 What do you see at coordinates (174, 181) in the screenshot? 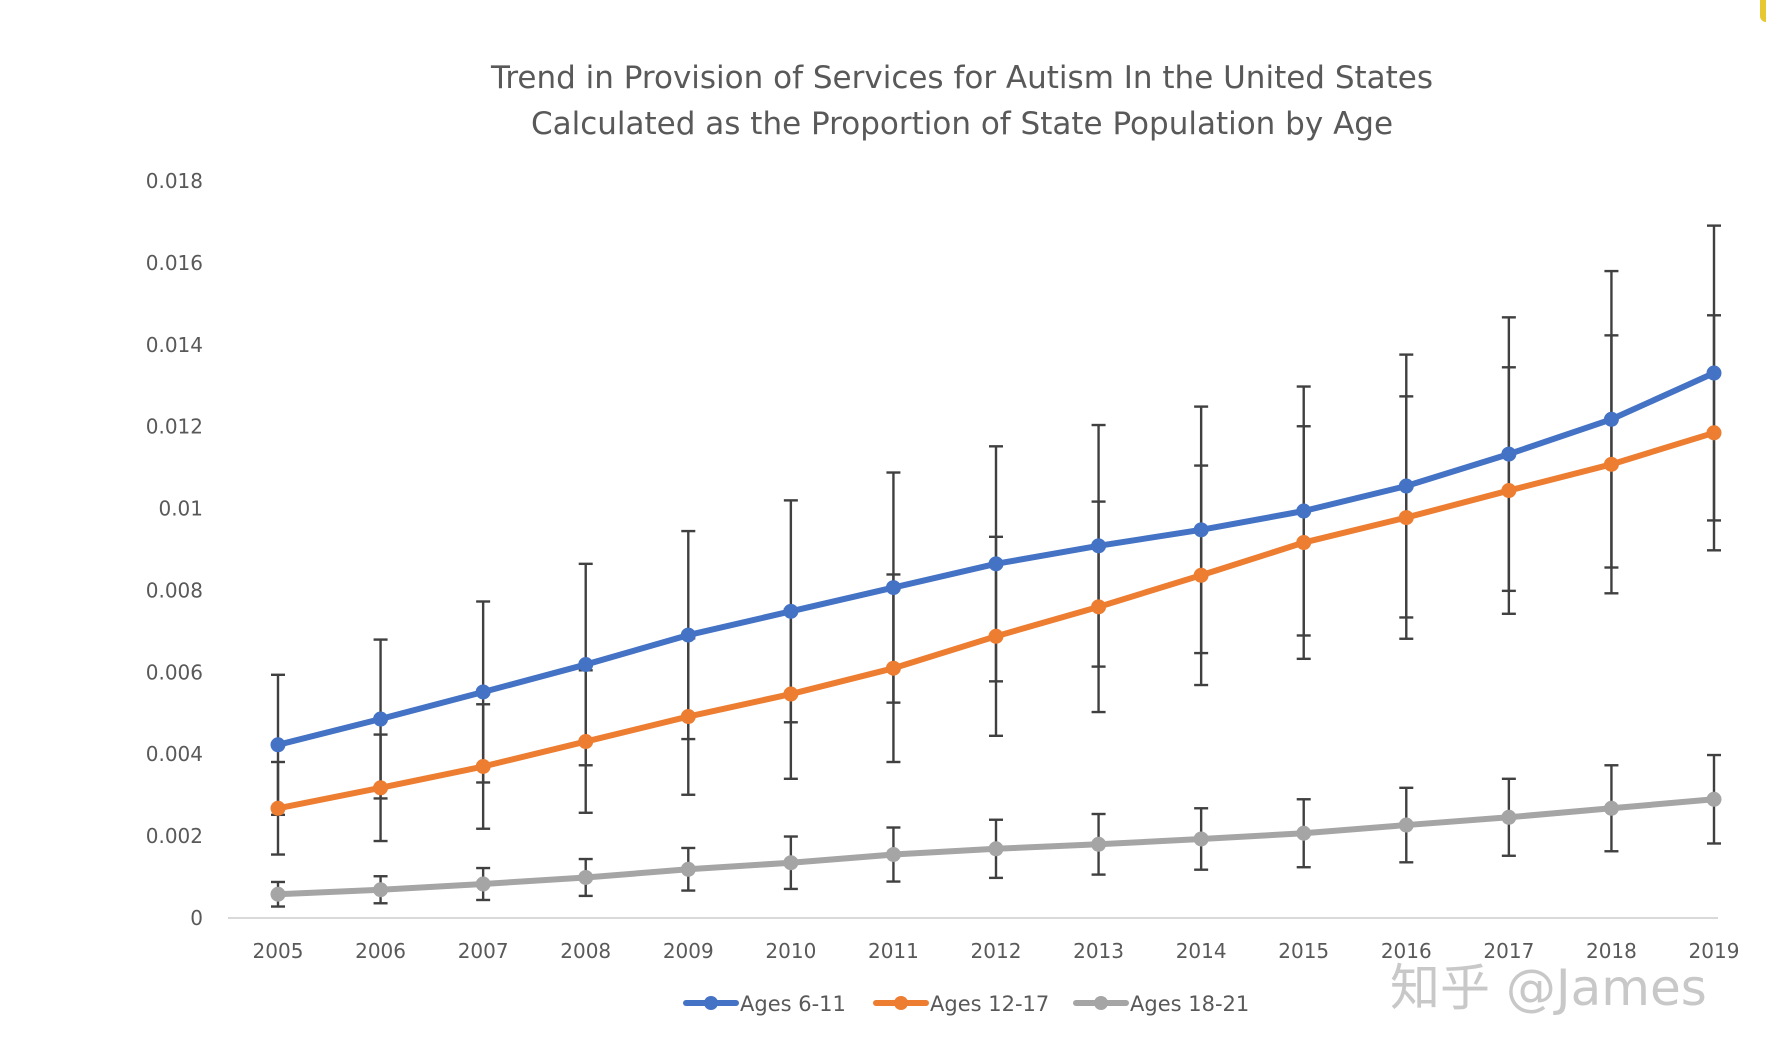
I see `y-tick-label: 0.018` at bounding box center [174, 181].